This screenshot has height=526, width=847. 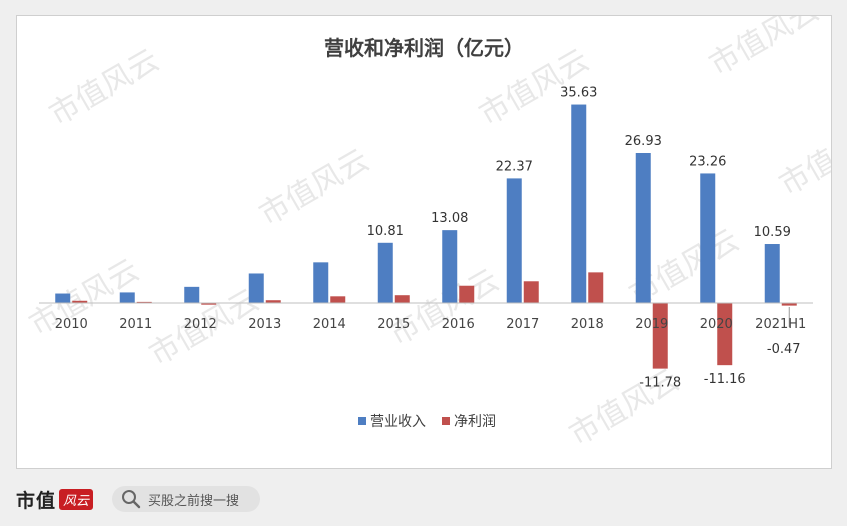 What do you see at coordinates (784, 349) in the screenshot?
I see `profit-data-label: -0.47` at bounding box center [784, 349].